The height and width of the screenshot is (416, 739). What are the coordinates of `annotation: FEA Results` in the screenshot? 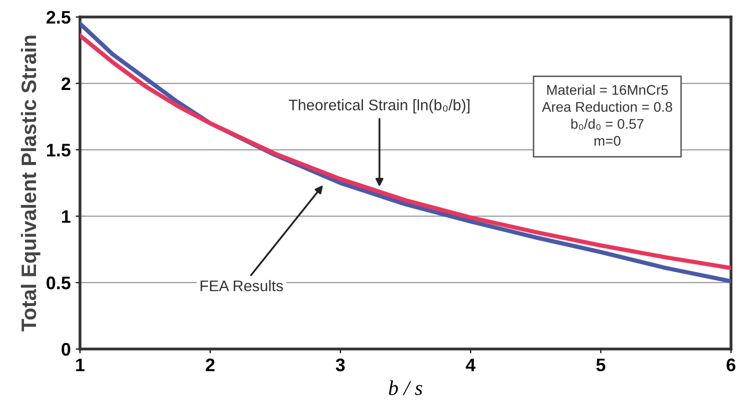 It's located at (241, 286).